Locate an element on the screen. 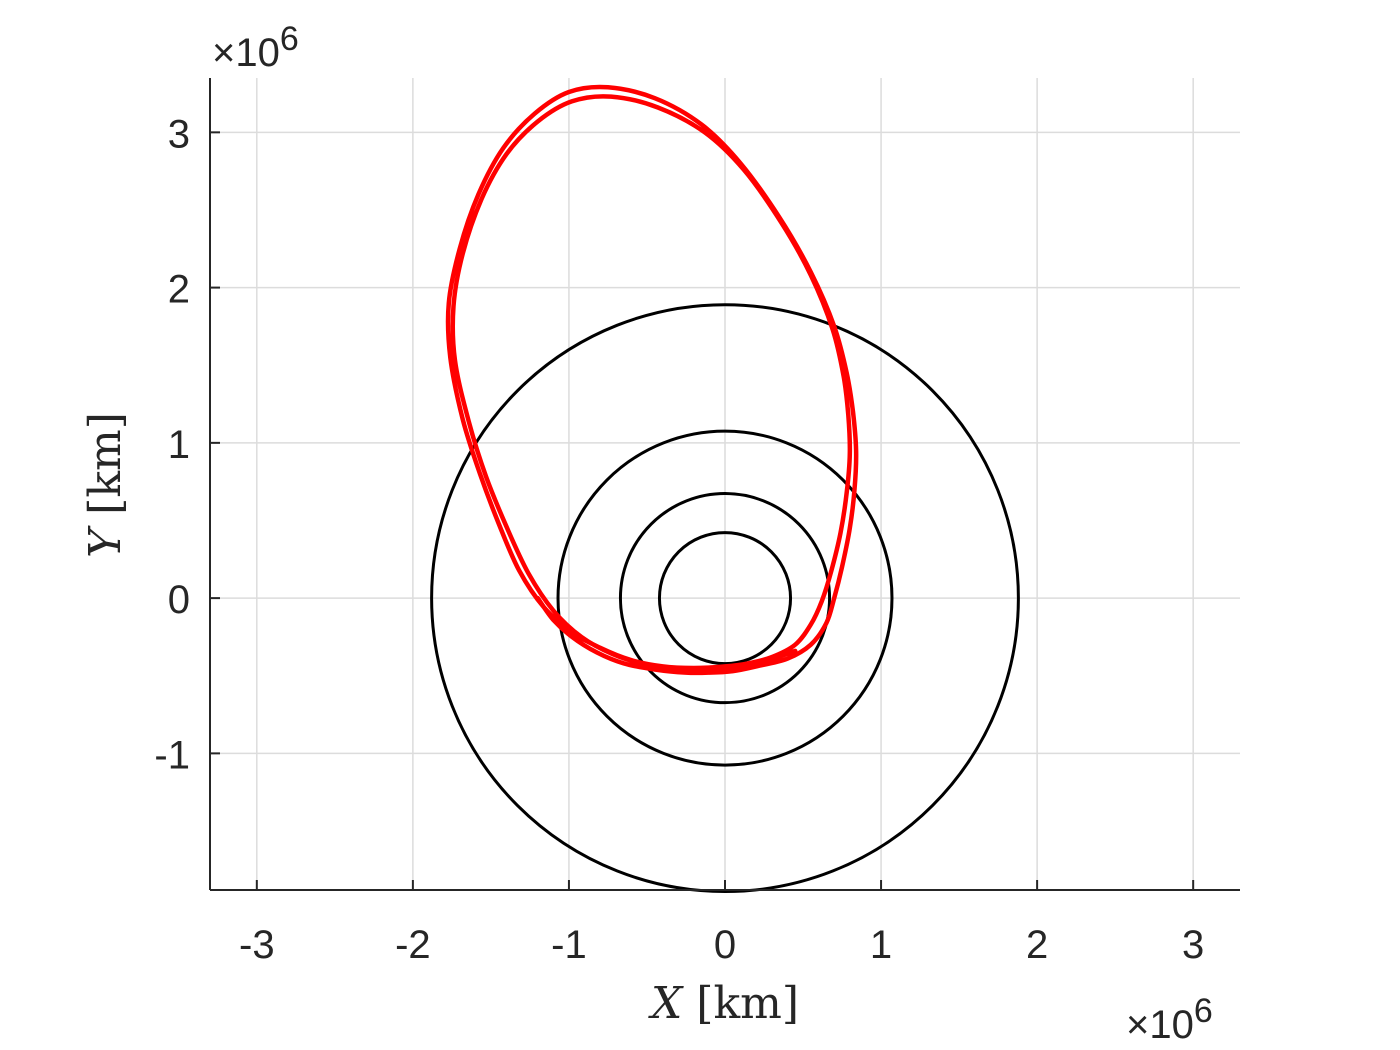 Image resolution: width=1400 pixels, height=1050 pixels. y-tick-label: 2 is located at coordinates (179, 290).